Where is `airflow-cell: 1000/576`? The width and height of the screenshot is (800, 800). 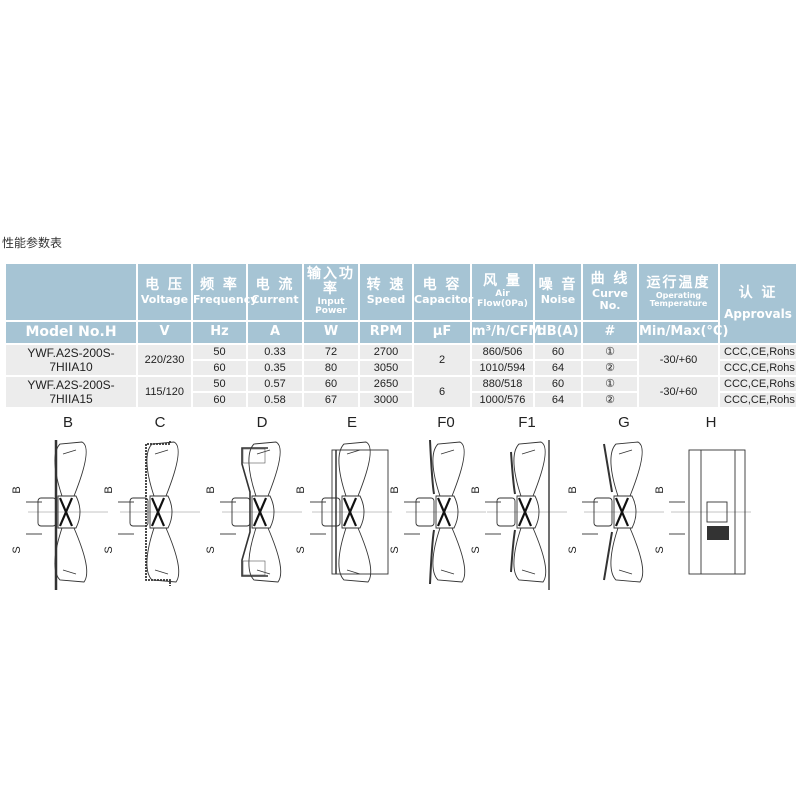
airflow-cell: 1000/576 is located at coordinates (502, 400).